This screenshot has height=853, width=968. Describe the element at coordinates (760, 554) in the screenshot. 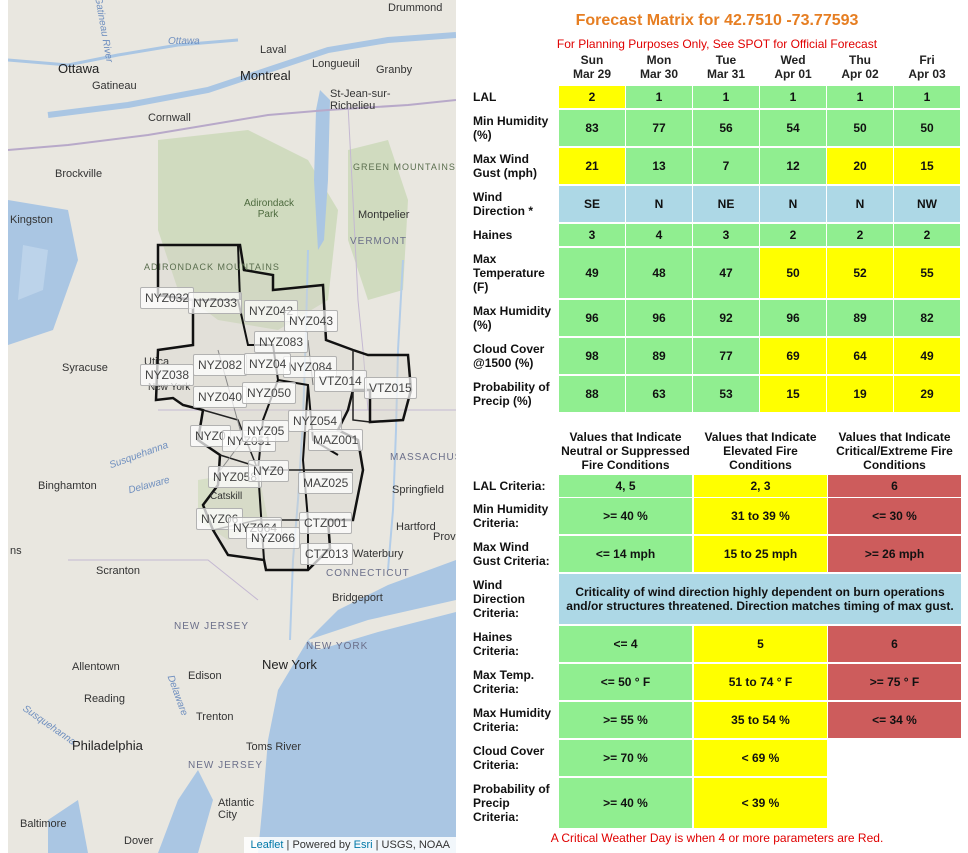

I see `criteria-cell: 15 to 25 mph` at that location.